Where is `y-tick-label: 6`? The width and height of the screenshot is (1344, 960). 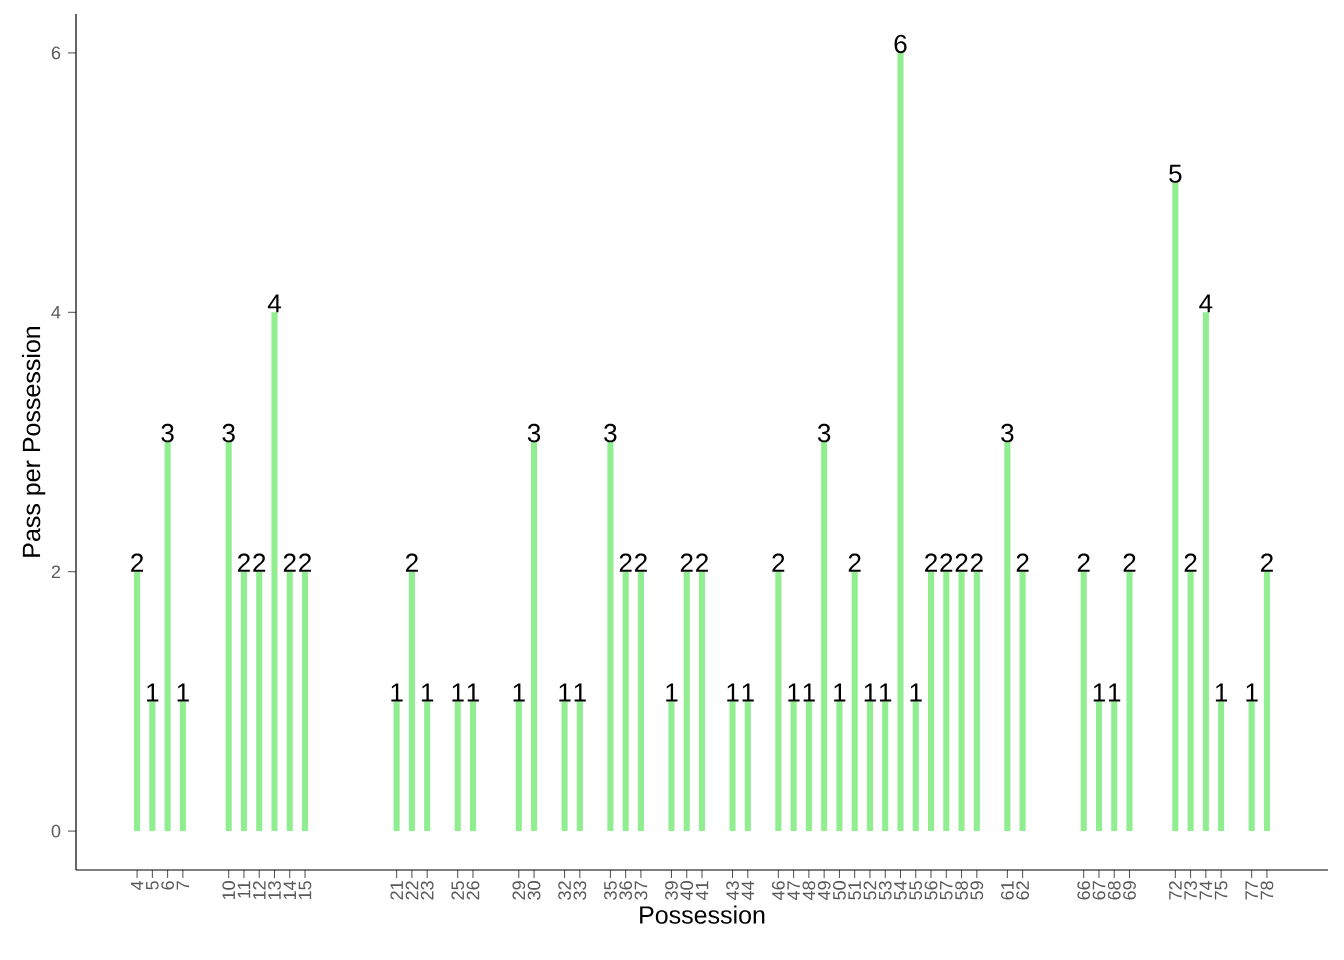 y-tick-label: 6 is located at coordinates (56, 53).